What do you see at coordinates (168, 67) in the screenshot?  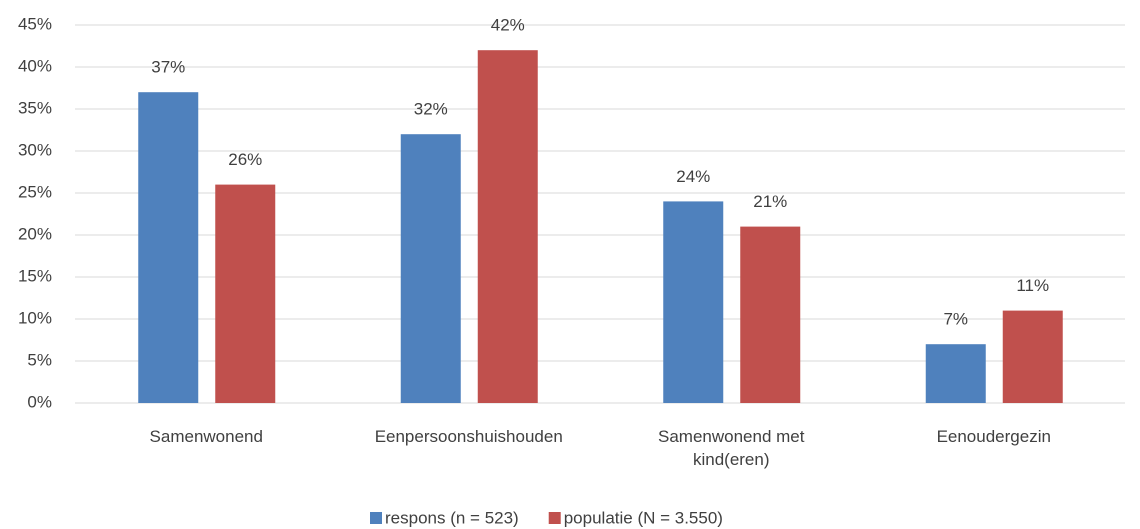 I see `data-label: 37%` at bounding box center [168, 67].